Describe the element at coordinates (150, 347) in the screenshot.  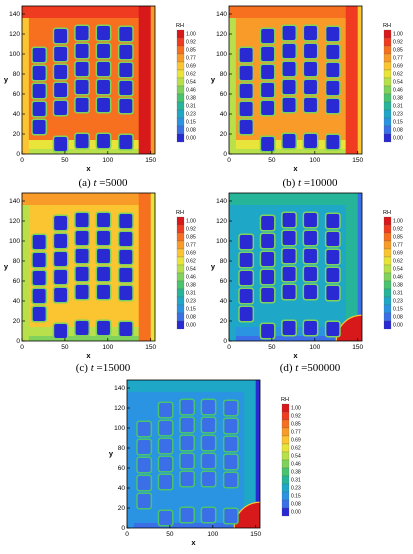
I see `x-tick-label: 150` at that location.